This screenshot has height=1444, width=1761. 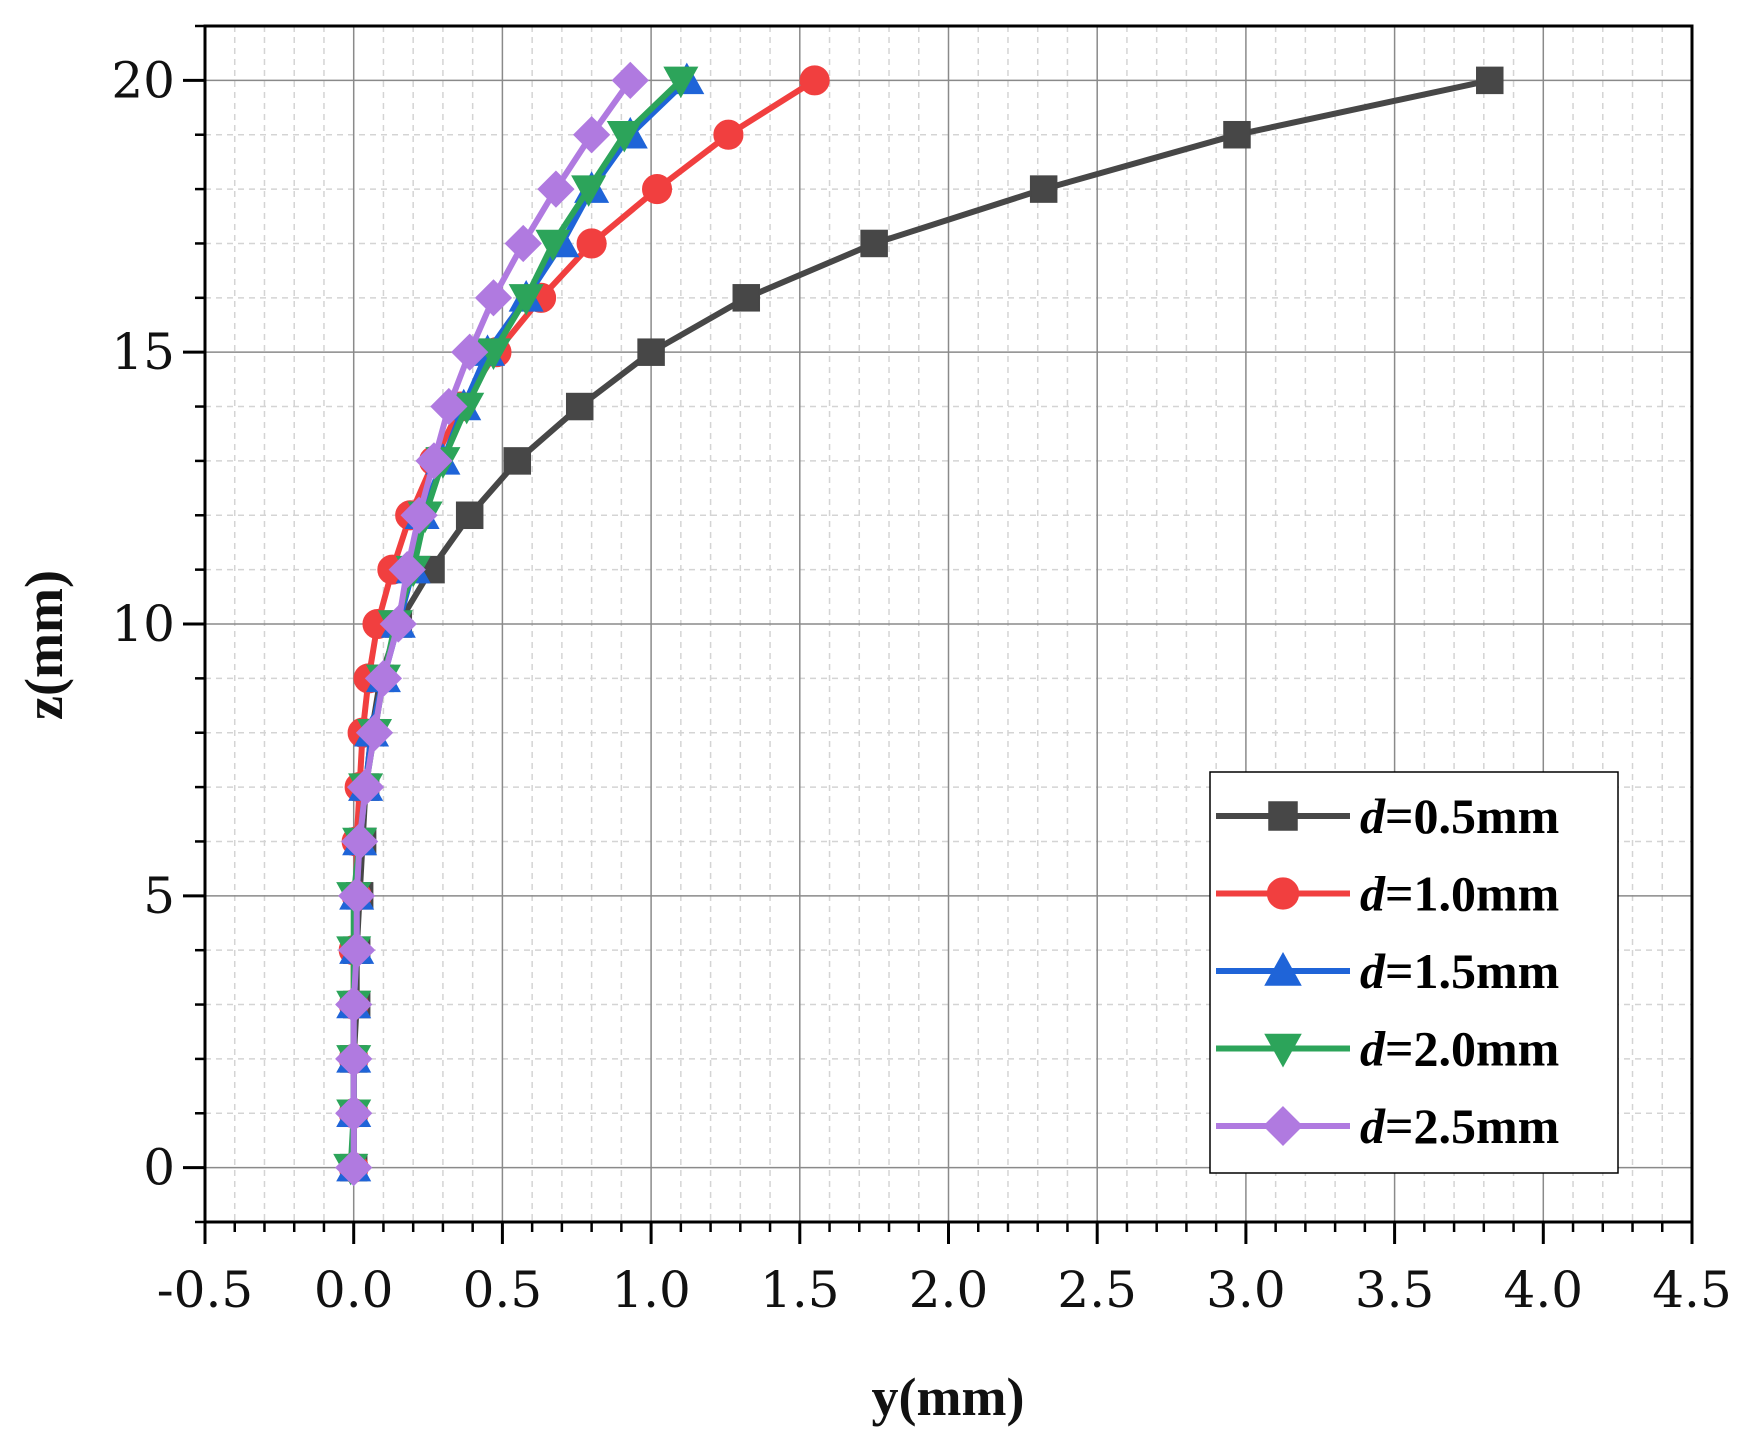 What do you see at coordinates (1692, 1290) in the screenshot?
I see `x-tick-label: 4.5` at bounding box center [1692, 1290].